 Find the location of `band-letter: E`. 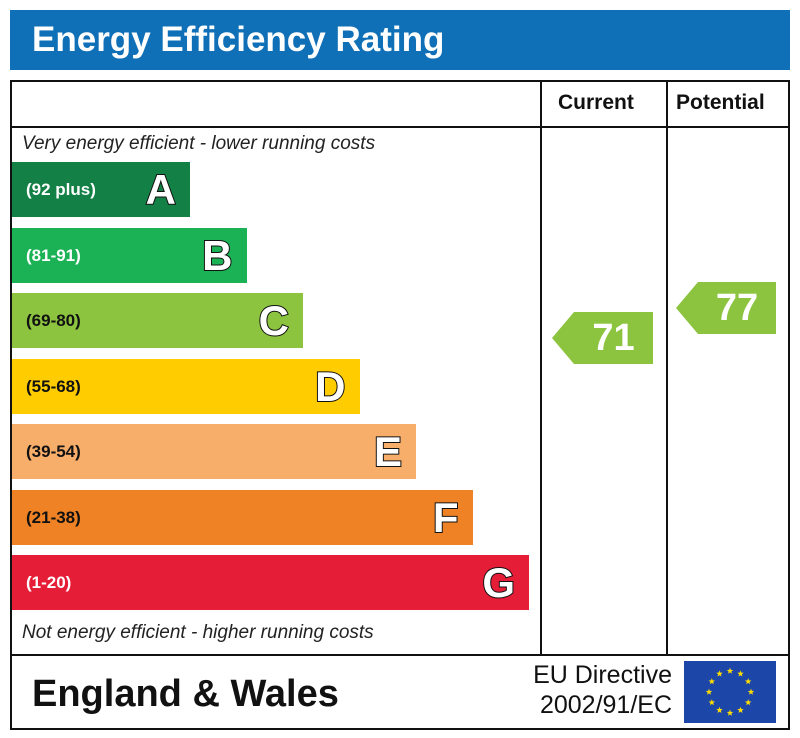

band-letter: E is located at coordinates (388, 451).